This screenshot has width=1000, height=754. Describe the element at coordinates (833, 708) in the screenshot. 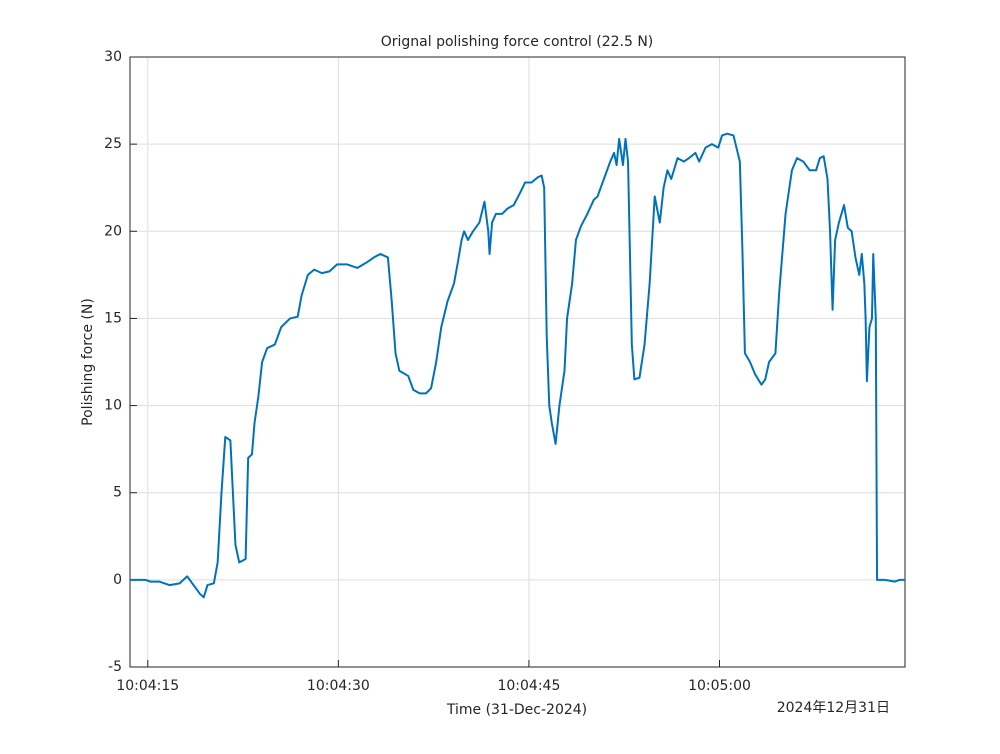

I see `date-label: 2024年12月31日` at that location.